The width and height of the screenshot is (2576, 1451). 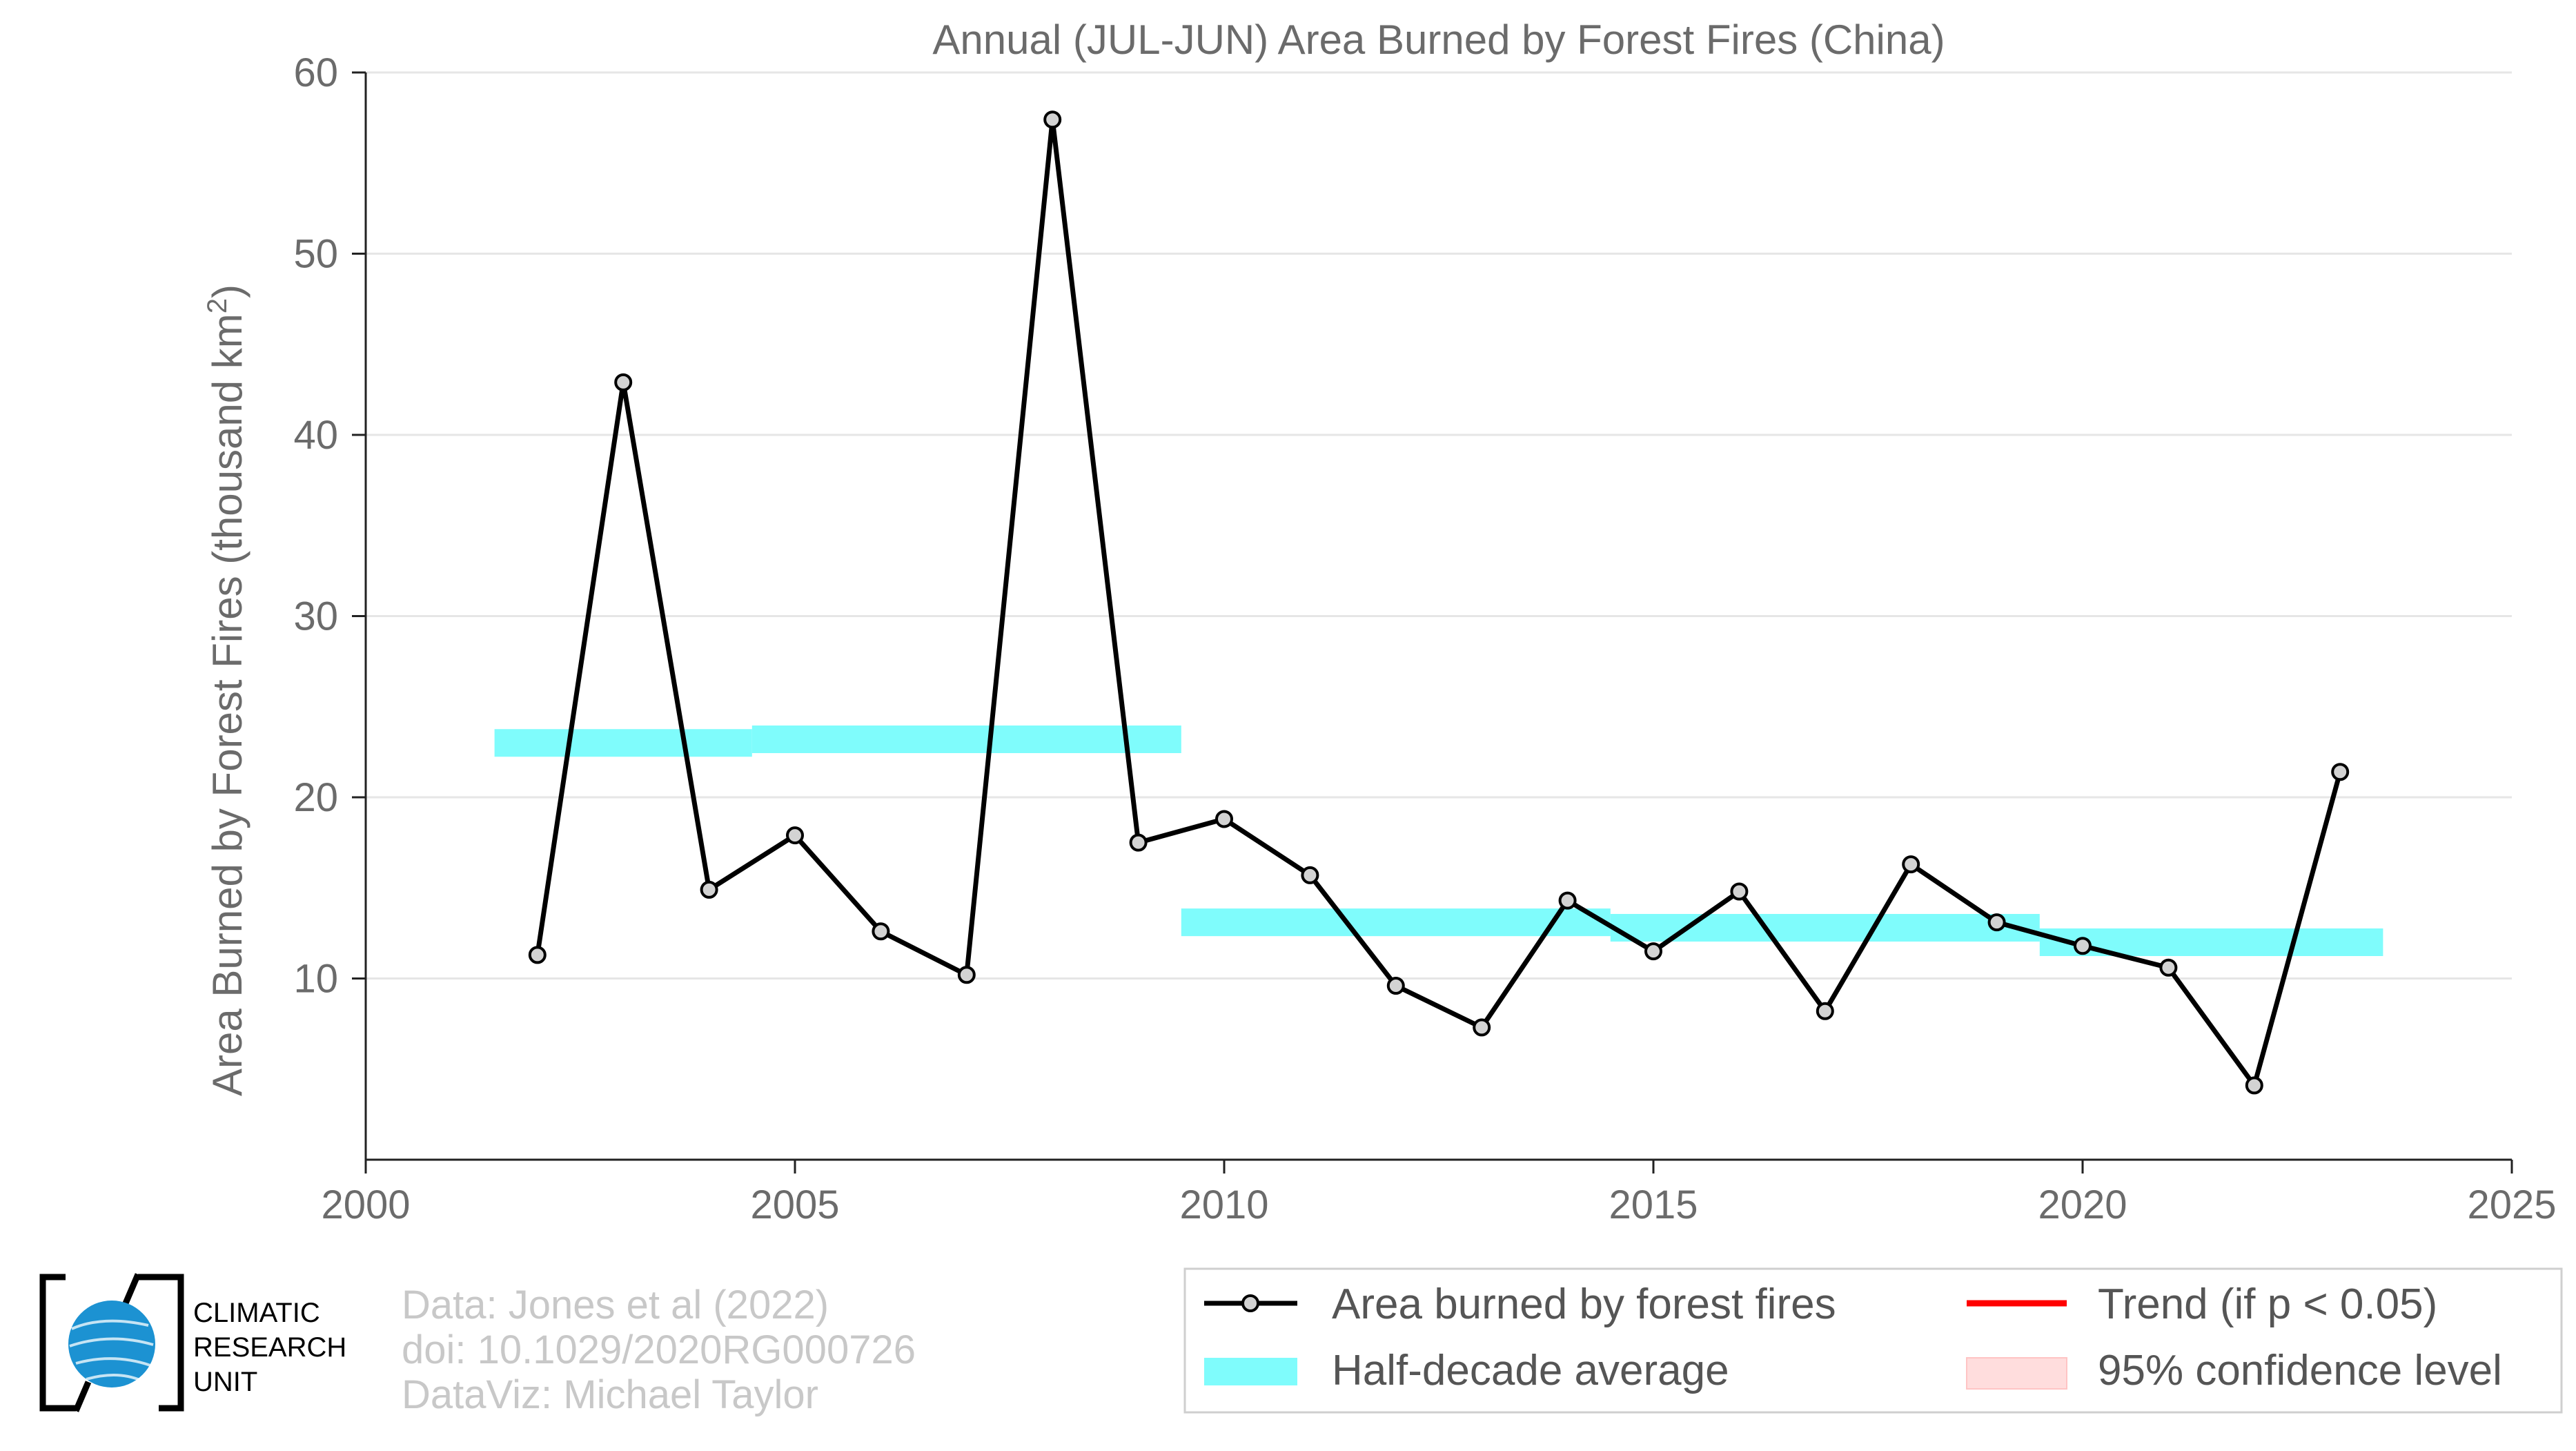 I want to click on y-tick-label: 30, so click(x=315, y=616).